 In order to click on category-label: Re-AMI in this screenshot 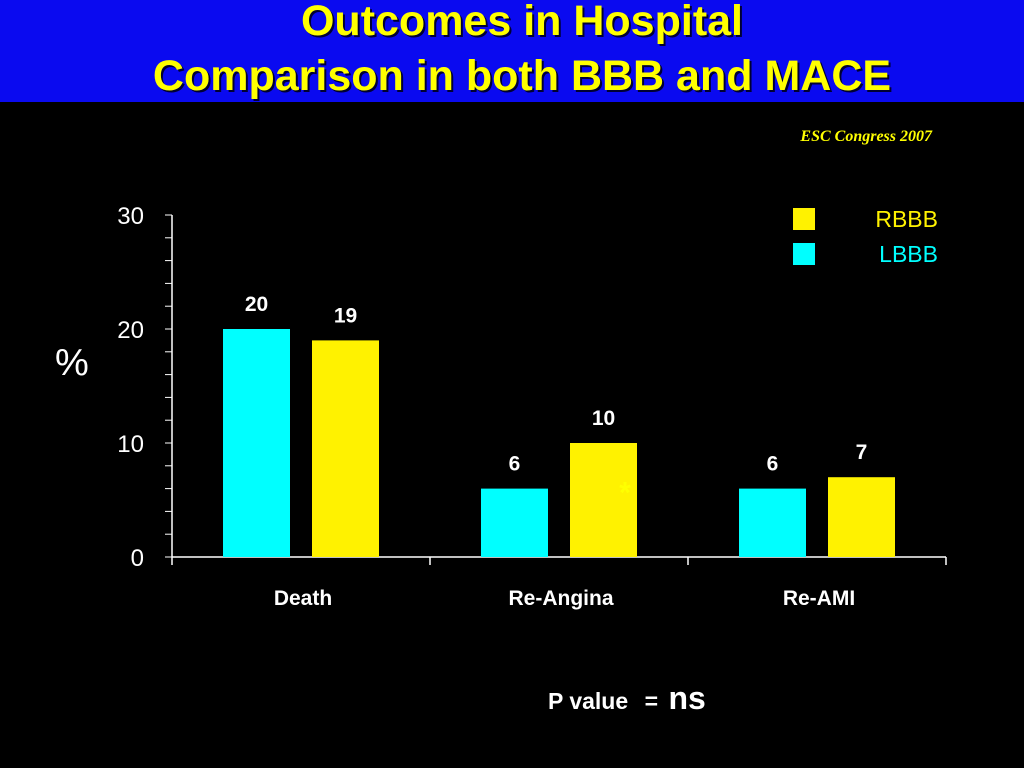, I will do `click(819, 598)`.